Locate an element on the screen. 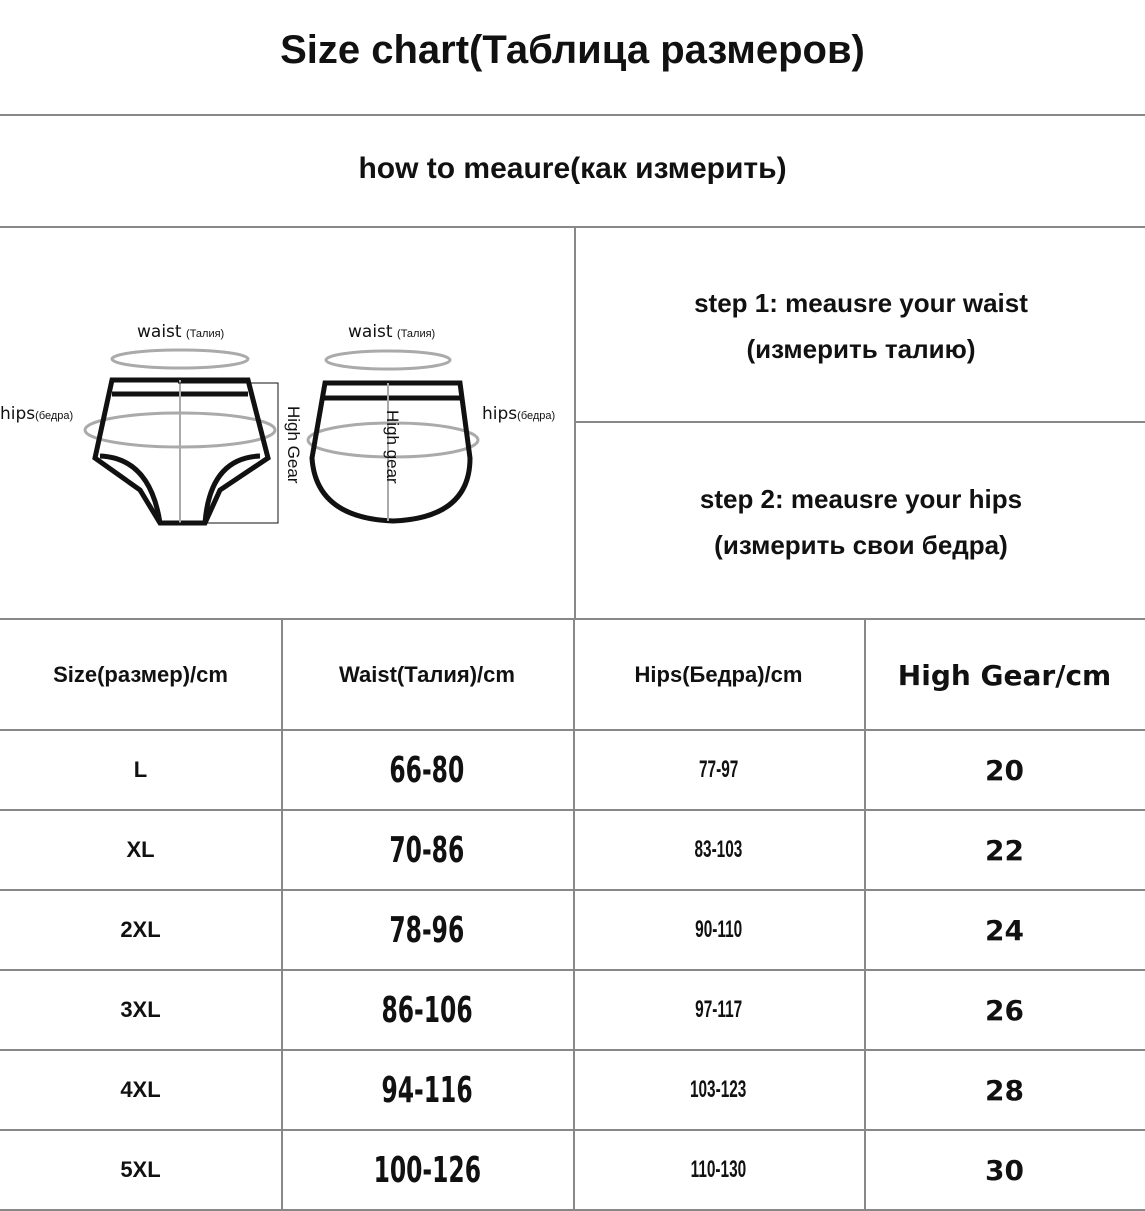  header-size: Size(размер)/cm is located at coordinates (140, 675).